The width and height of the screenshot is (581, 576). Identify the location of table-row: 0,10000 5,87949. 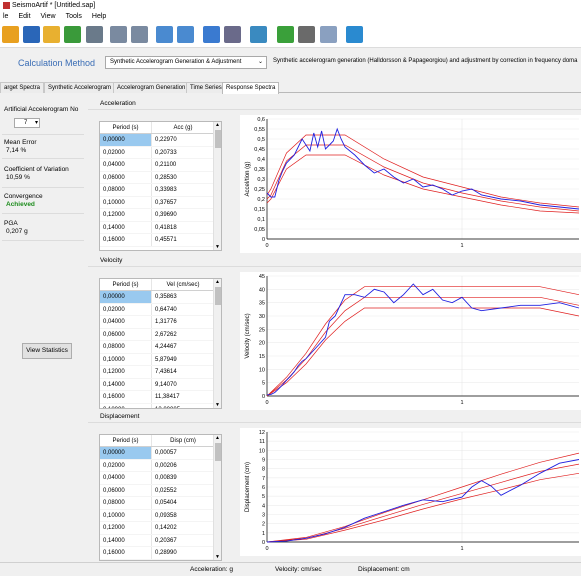
(160, 359).